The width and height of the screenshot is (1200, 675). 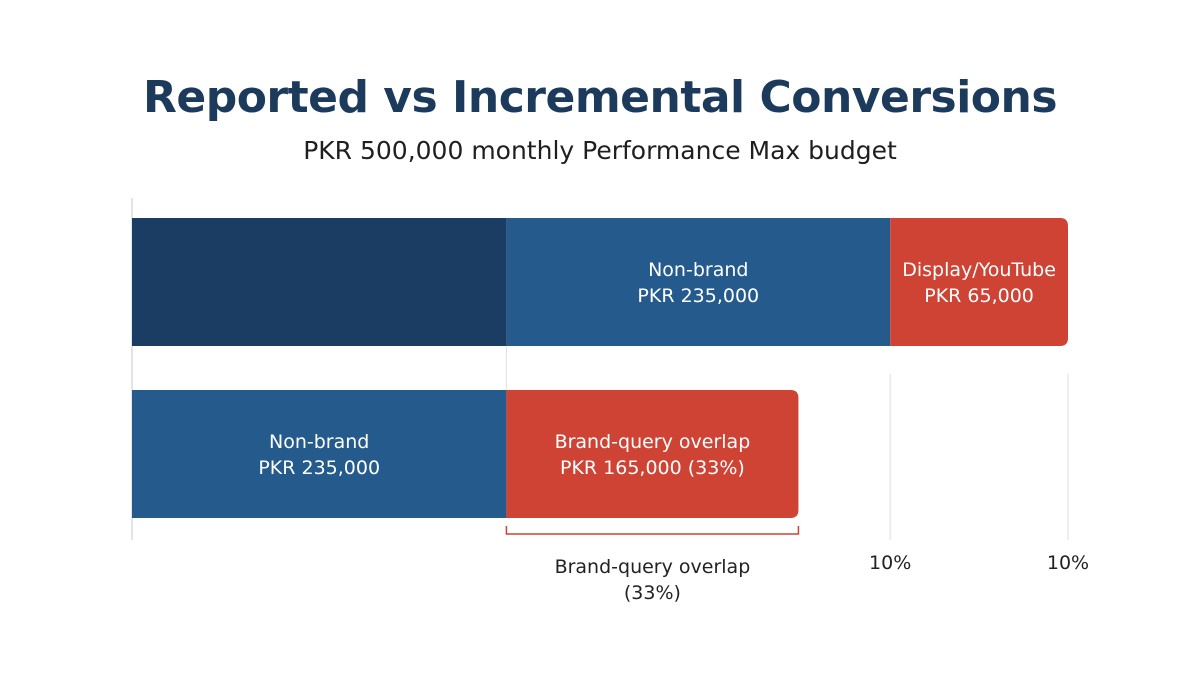 I want to click on overlap-bracket, so click(x=652, y=530).